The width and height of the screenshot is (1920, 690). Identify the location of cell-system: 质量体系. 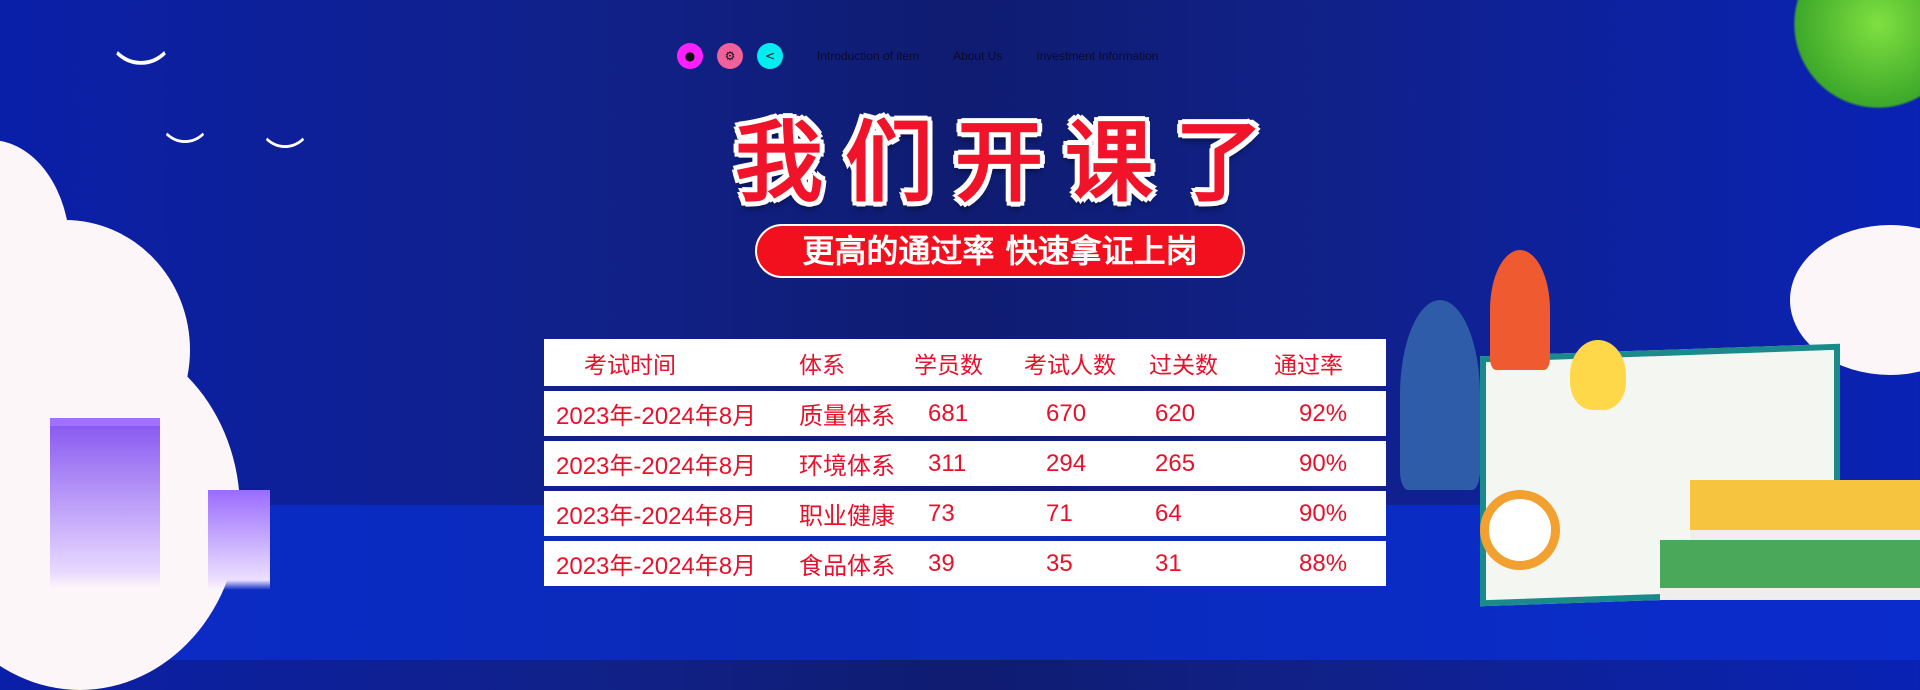
(847, 416).